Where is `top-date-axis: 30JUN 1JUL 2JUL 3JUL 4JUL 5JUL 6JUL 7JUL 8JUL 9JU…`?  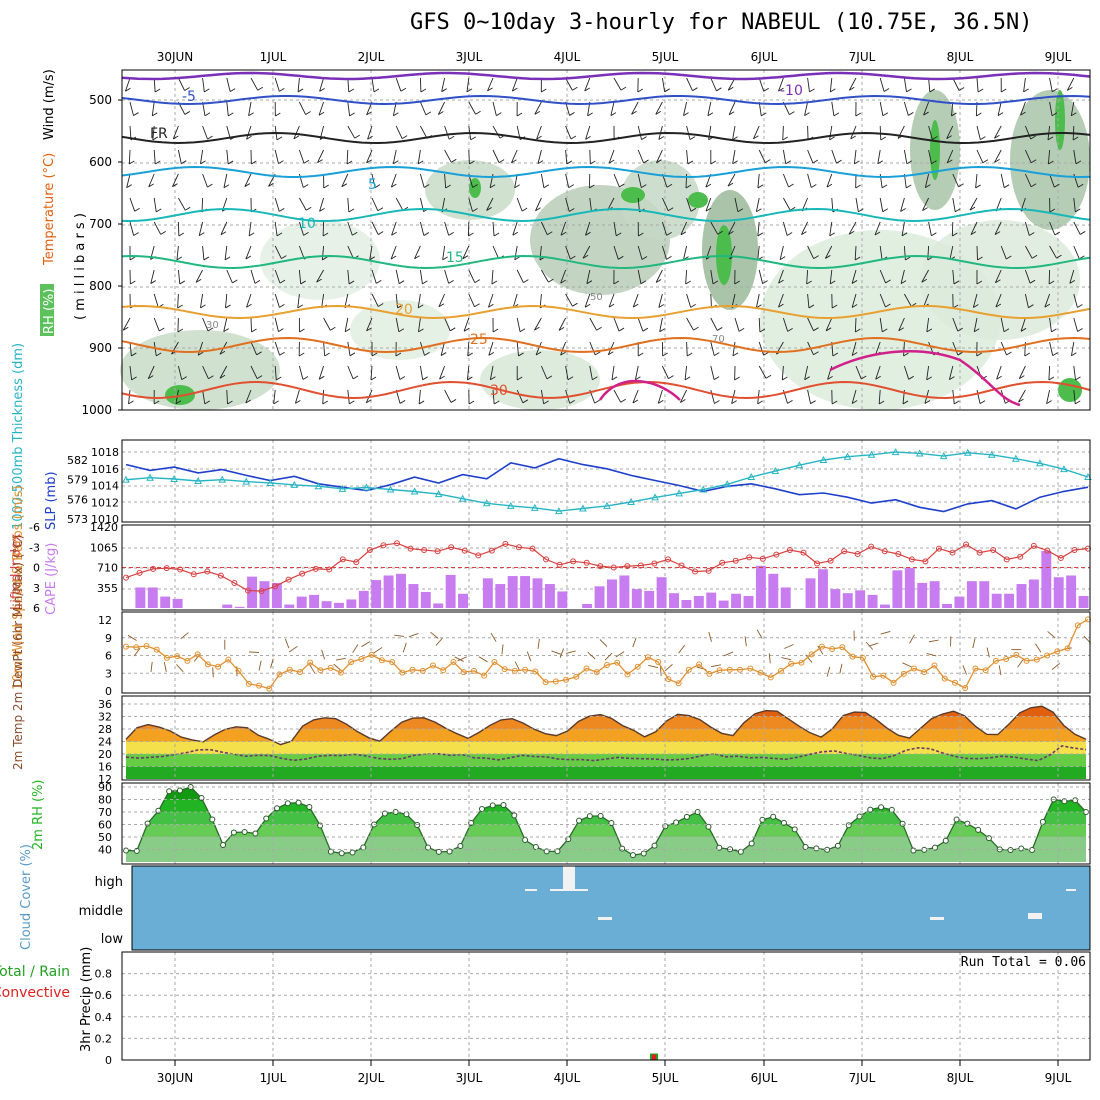
top-date-axis: 30JUN 1JUL 2JUL 3JUL 4JUL 5JUL 6JUL 7JUL 8JUL 9JU… is located at coordinates (614, 57).